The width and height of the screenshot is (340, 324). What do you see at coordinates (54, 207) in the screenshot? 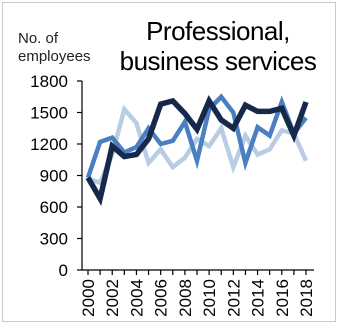
I see `y-tick-label: 600` at bounding box center [54, 207].